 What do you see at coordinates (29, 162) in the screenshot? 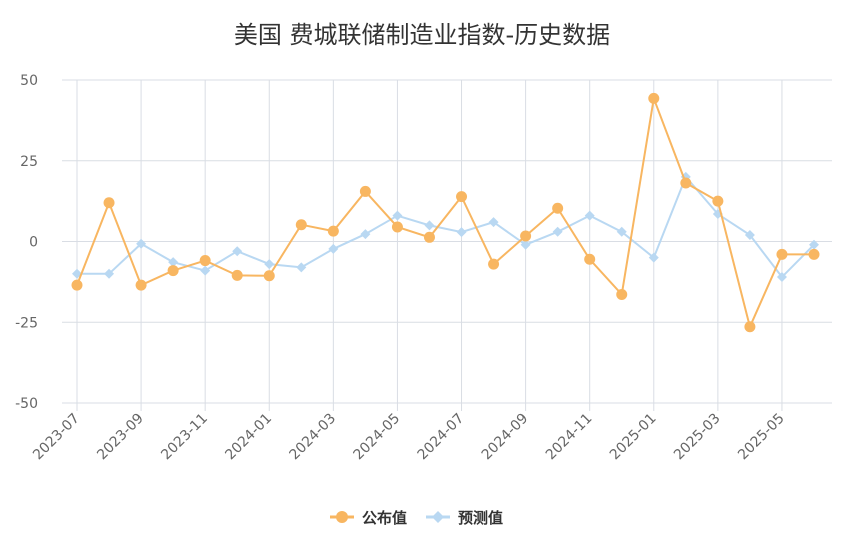
I see `y-tick-label: 25` at bounding box center [29, 162].